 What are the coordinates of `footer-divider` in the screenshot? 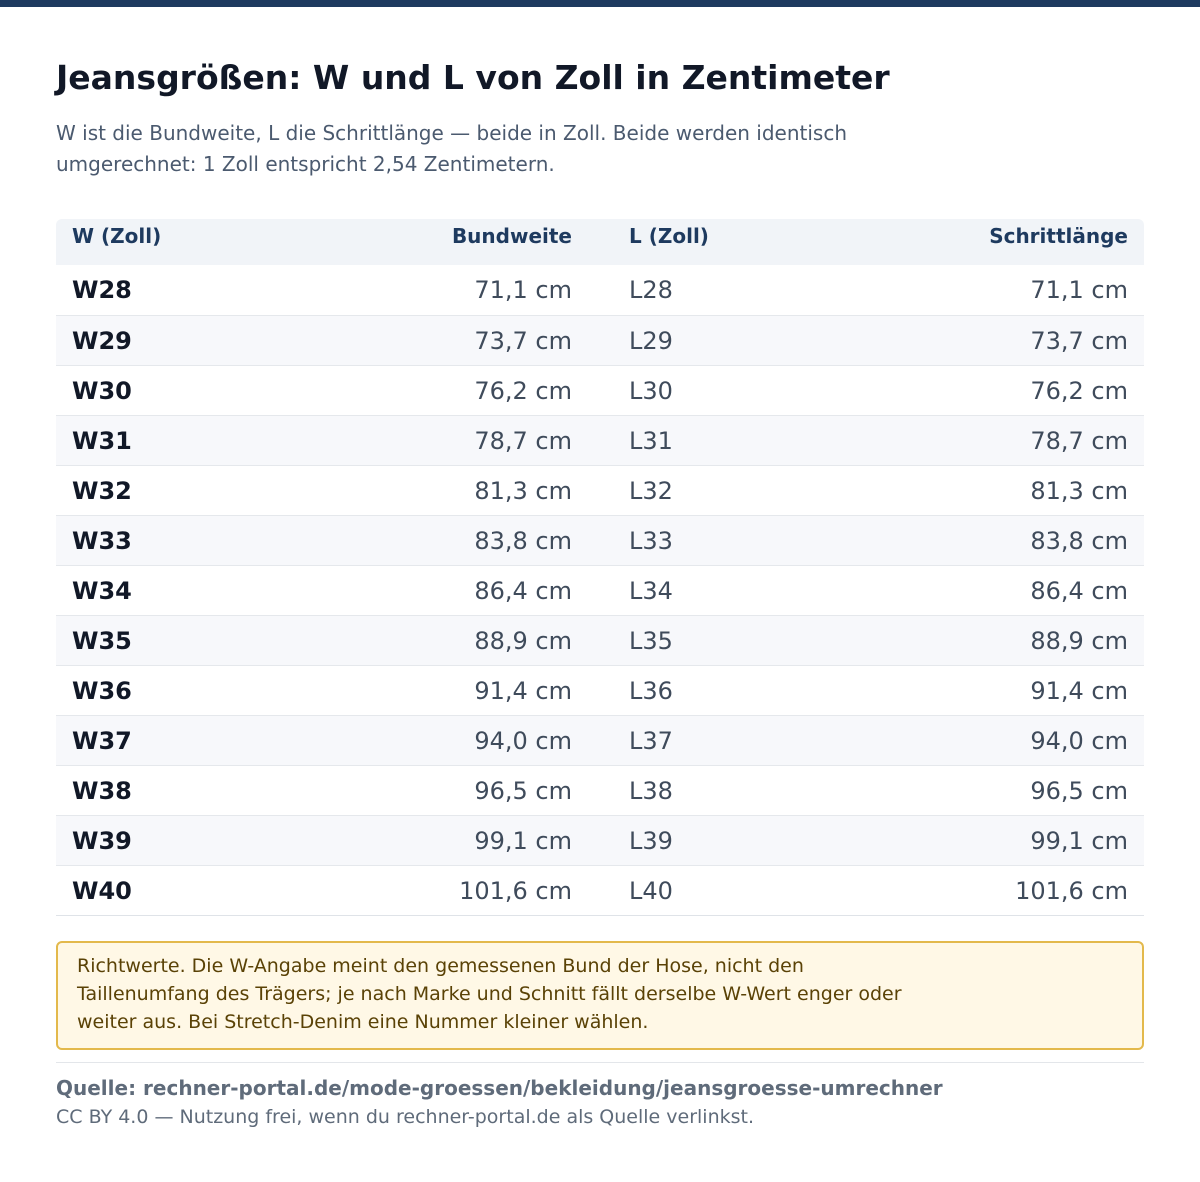 It's located at (600, 1062).